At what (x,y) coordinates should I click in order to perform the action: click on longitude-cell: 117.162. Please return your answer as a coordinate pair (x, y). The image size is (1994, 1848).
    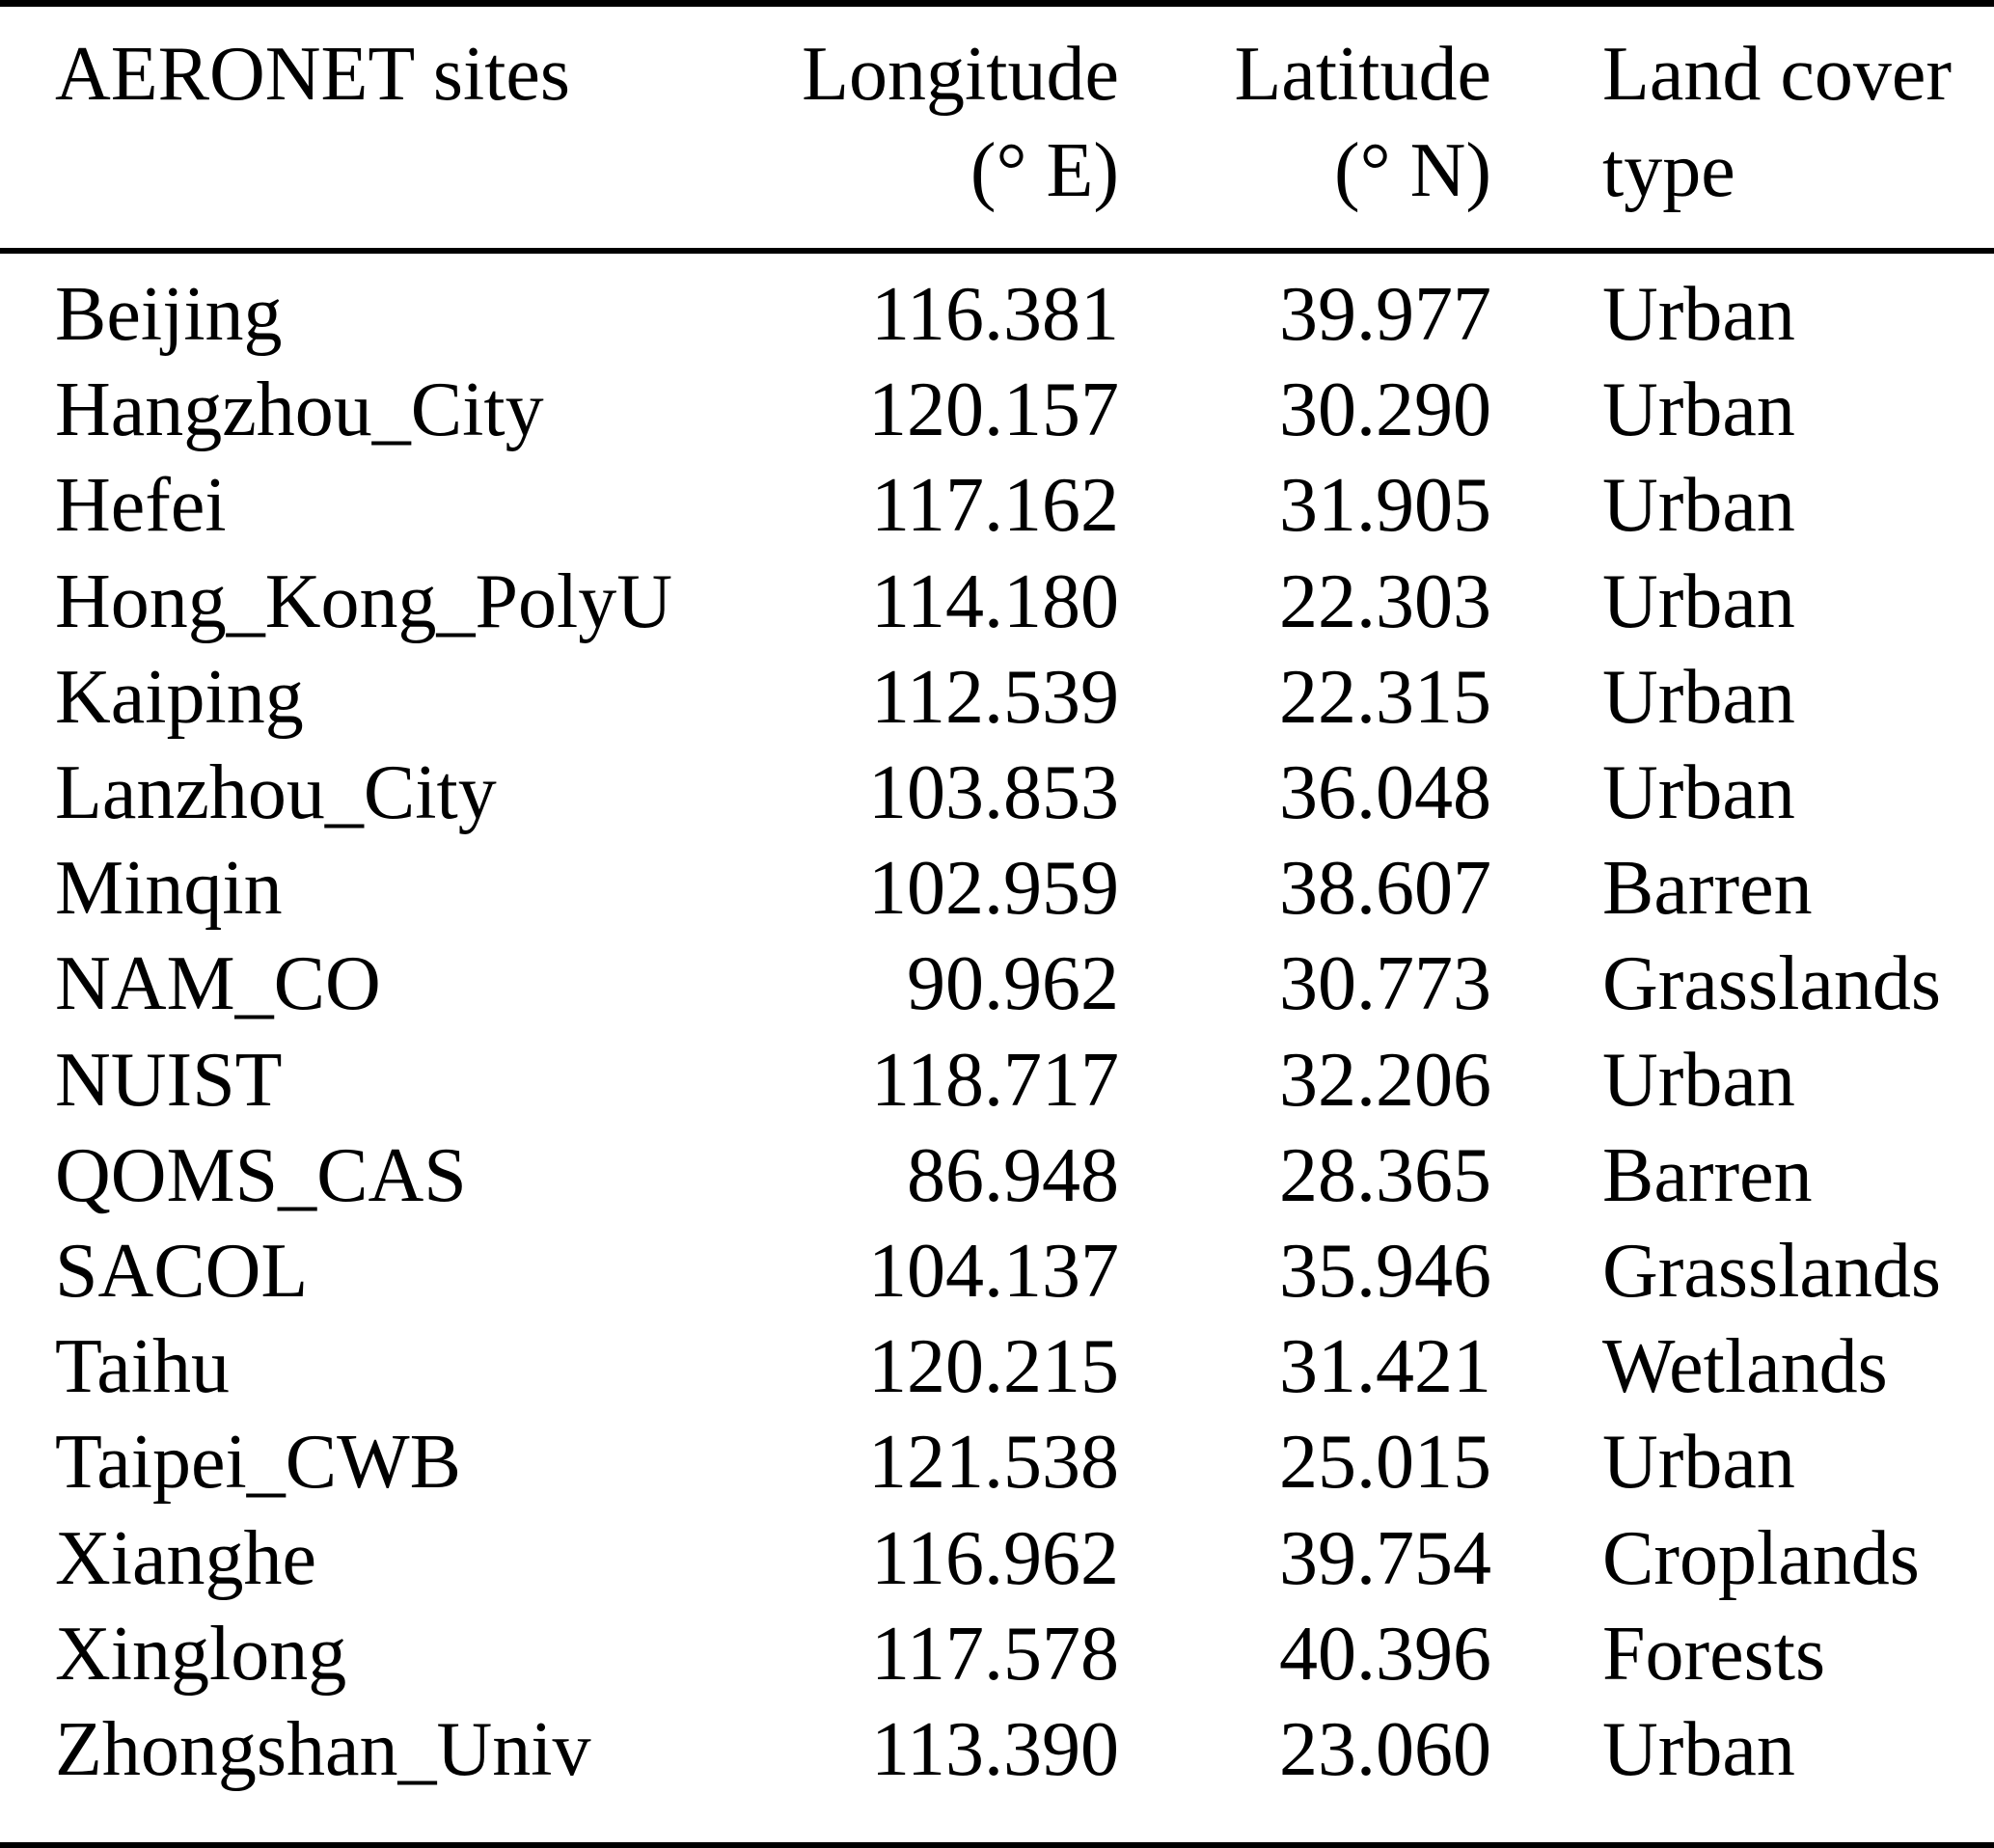
    Looking at the image, I should click on (994, 506).